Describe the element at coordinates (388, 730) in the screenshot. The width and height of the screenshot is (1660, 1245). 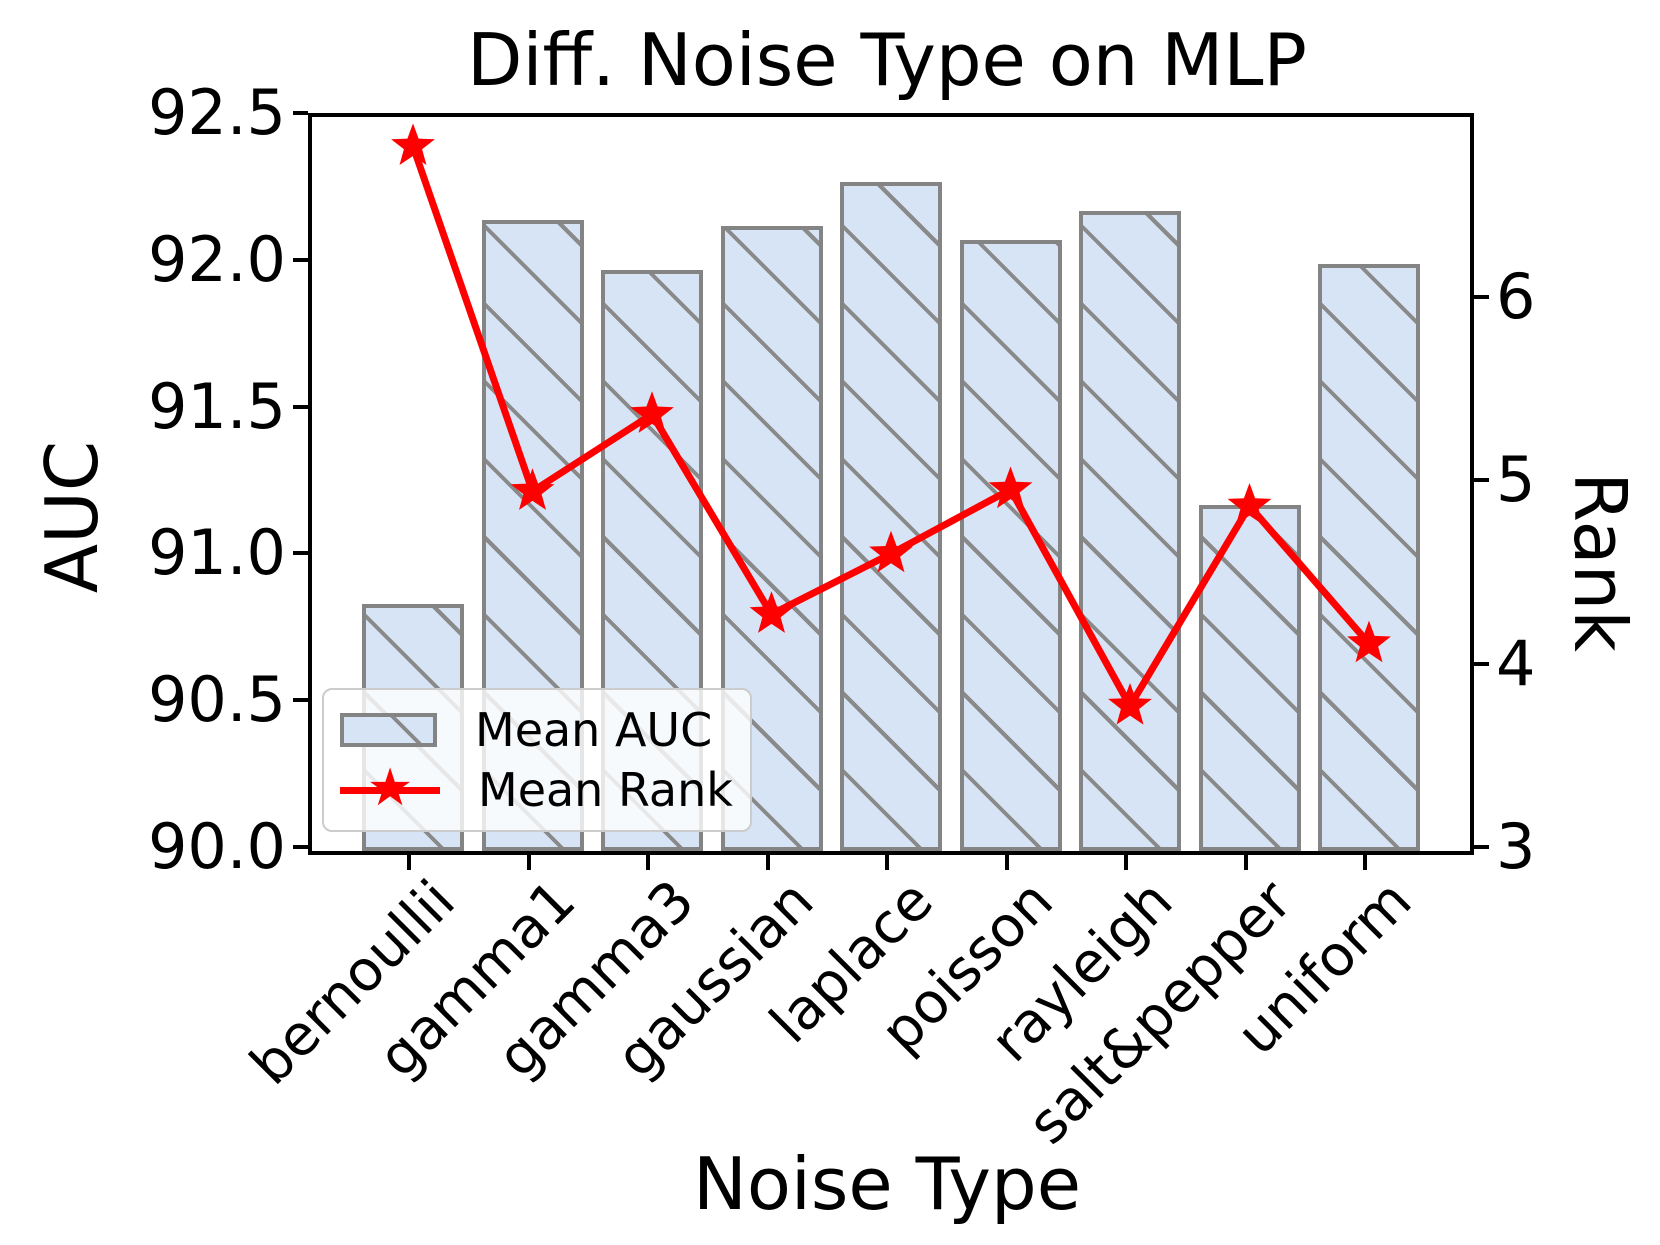
I see `mean-auc-swatch-icon` at that location.